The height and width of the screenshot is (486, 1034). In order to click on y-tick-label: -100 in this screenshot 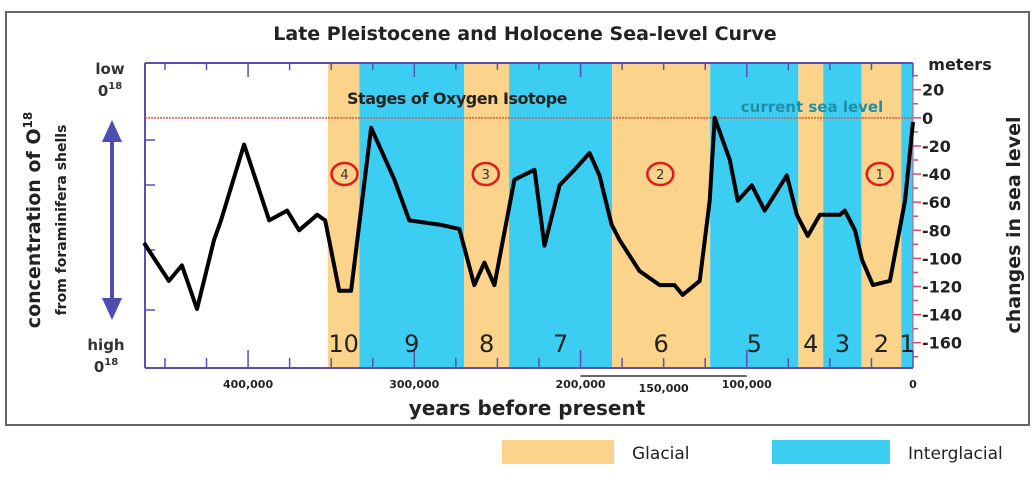, I will do `click(942, 258)`.